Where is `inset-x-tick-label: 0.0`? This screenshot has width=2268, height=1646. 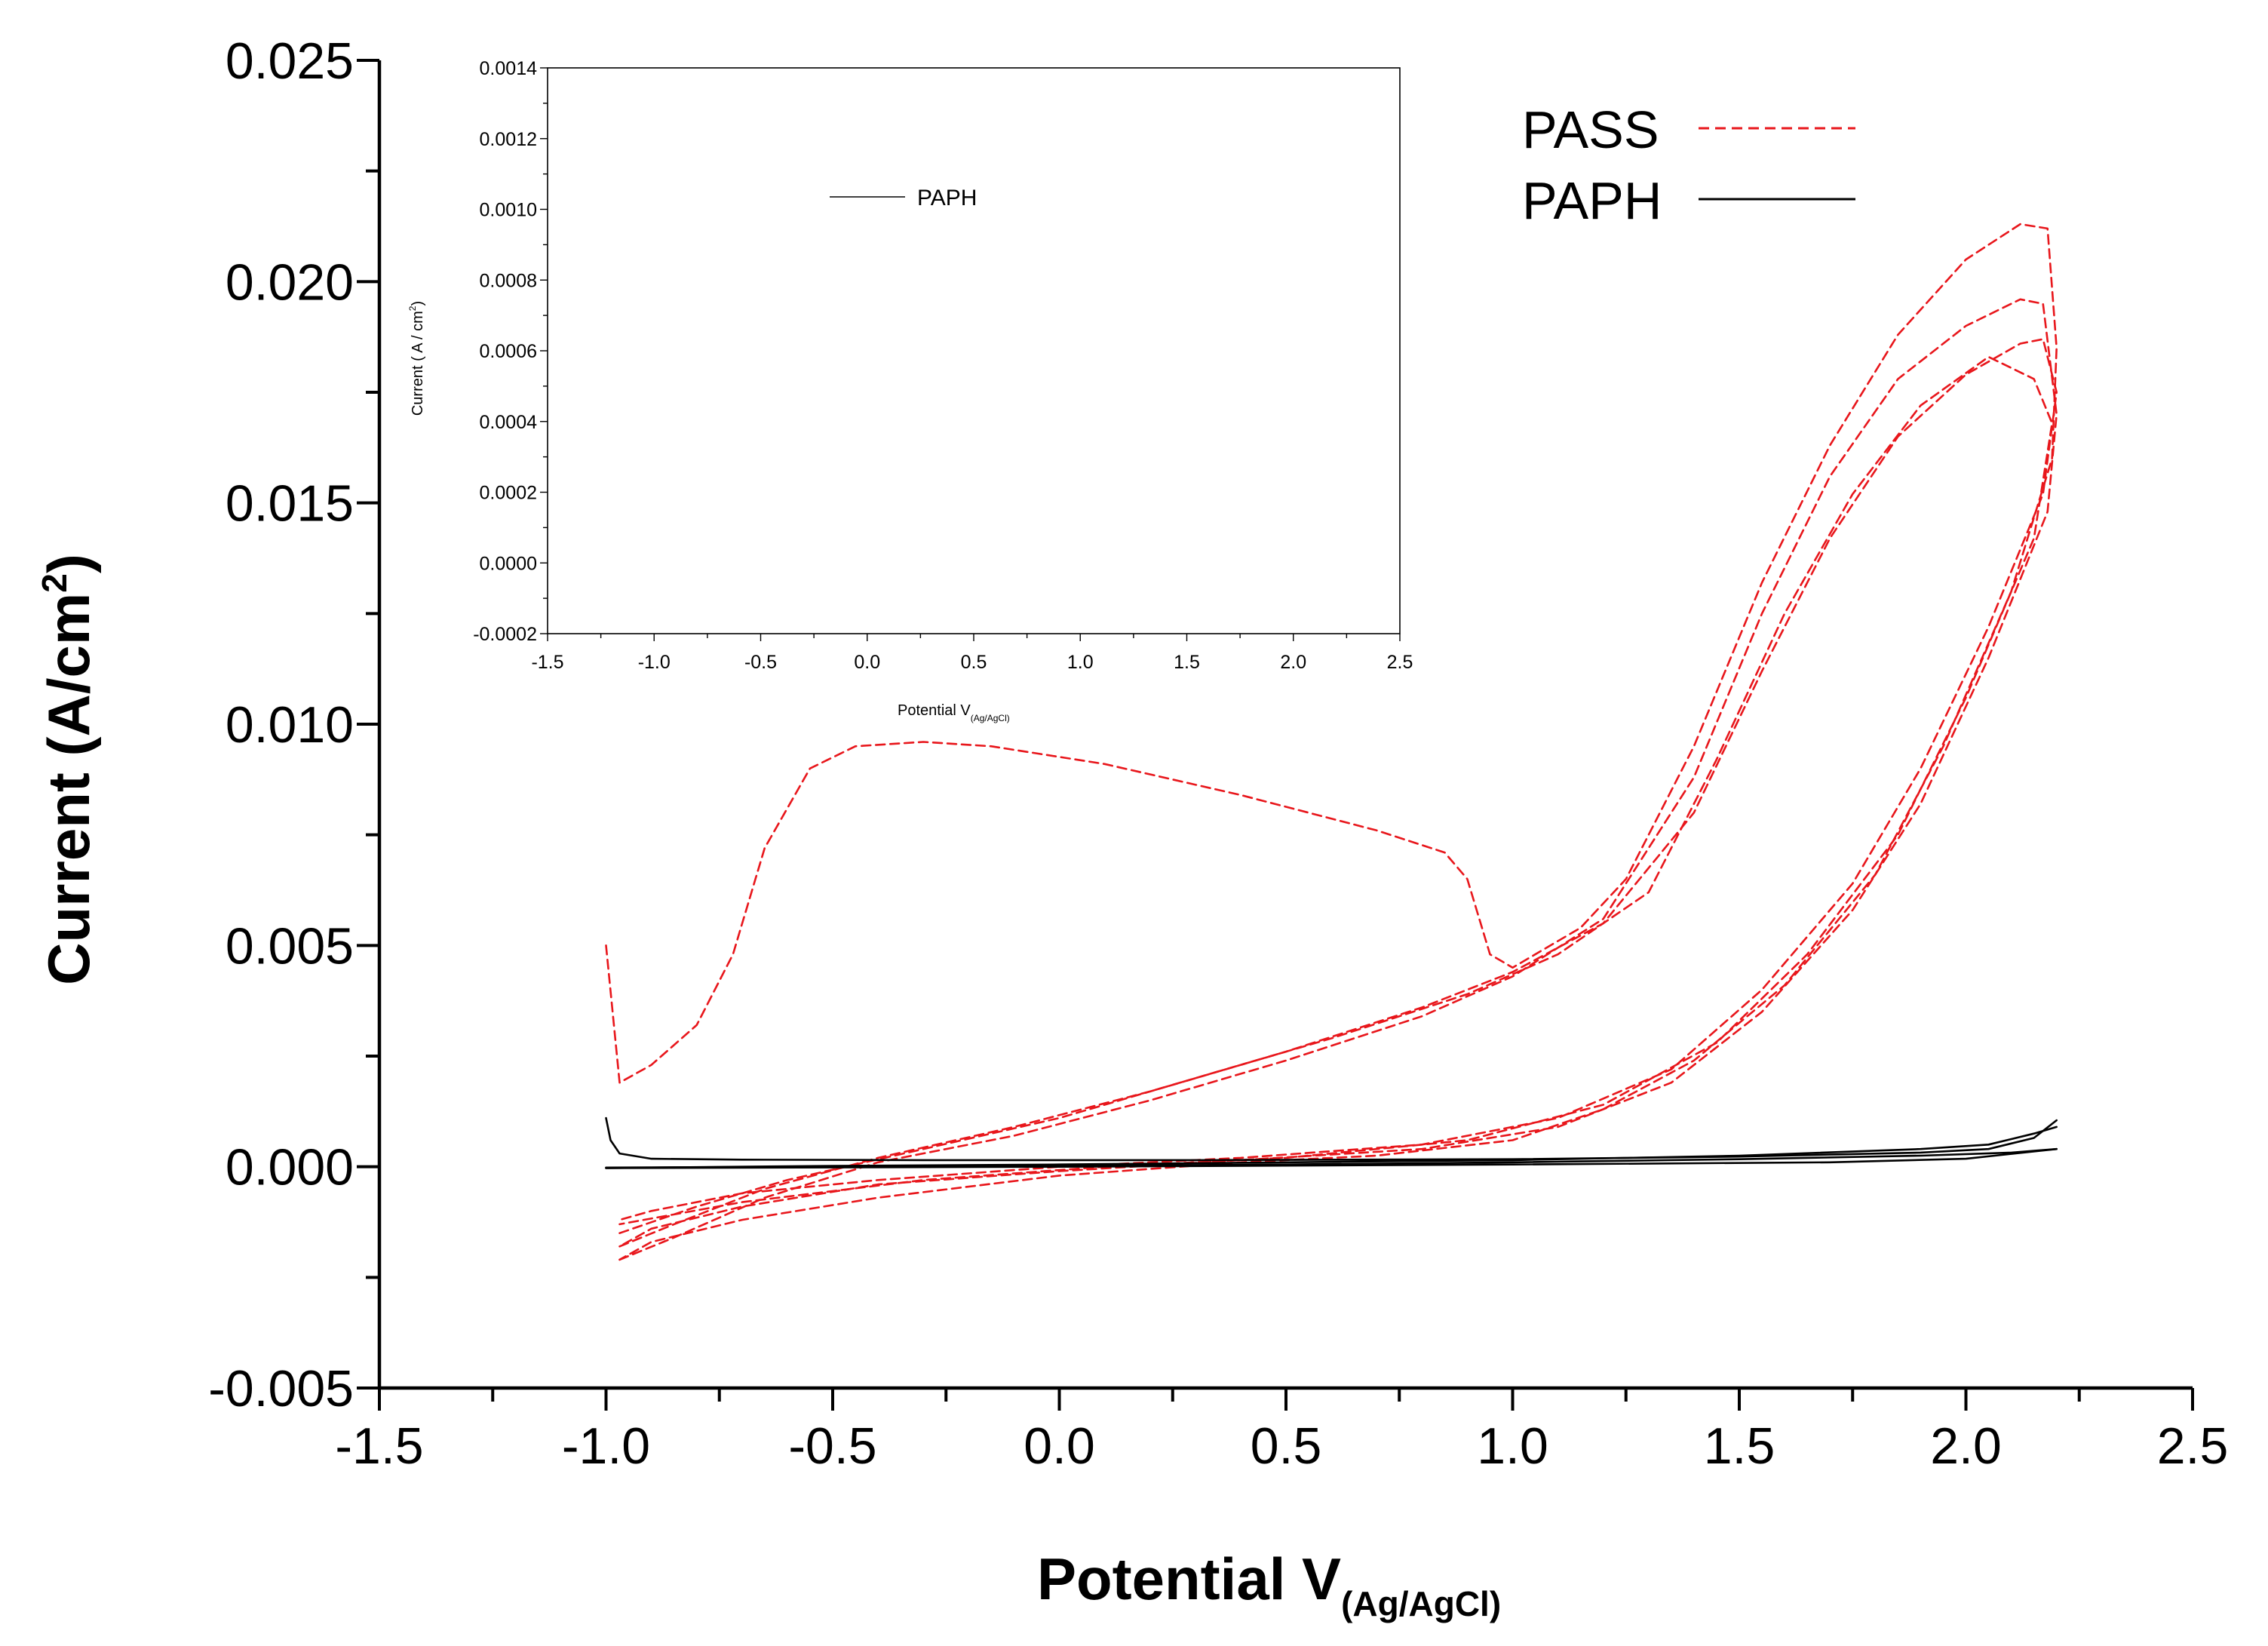 inset-x-tick-label: 0.0 is located at coordinates (867, 662).